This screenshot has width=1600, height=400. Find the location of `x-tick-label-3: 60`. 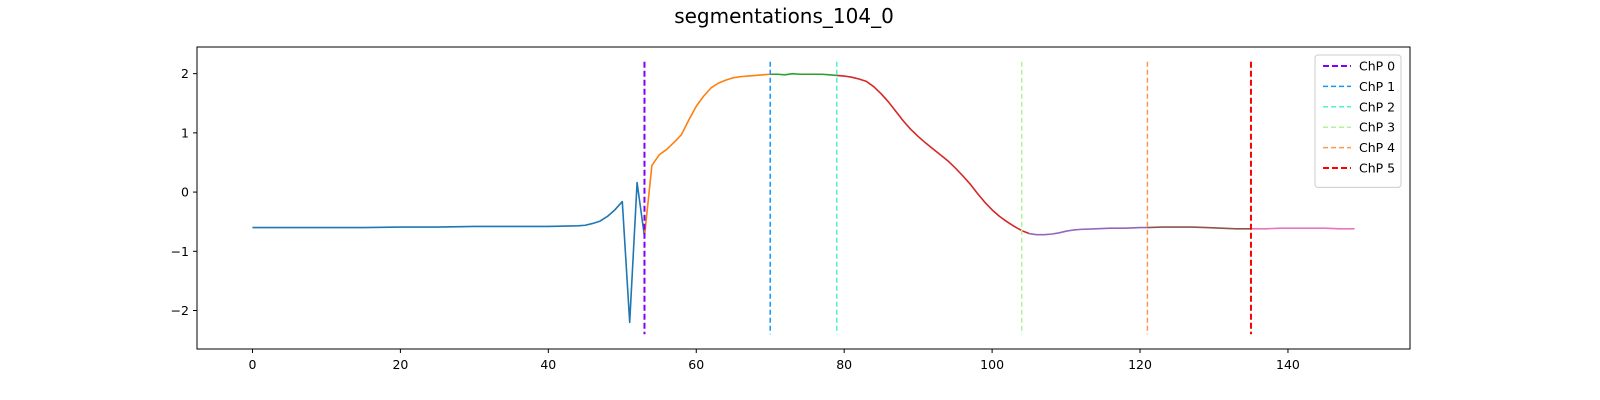

x-tick-label-3: 60 is located at coordinates (696, 364).